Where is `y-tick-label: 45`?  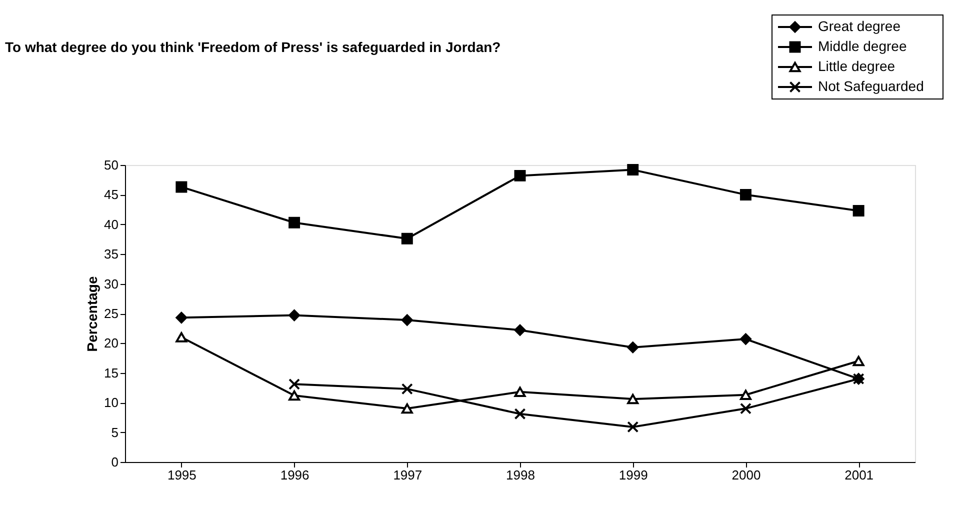 y-tick-label: 45 is located at coordinates (111, 194).